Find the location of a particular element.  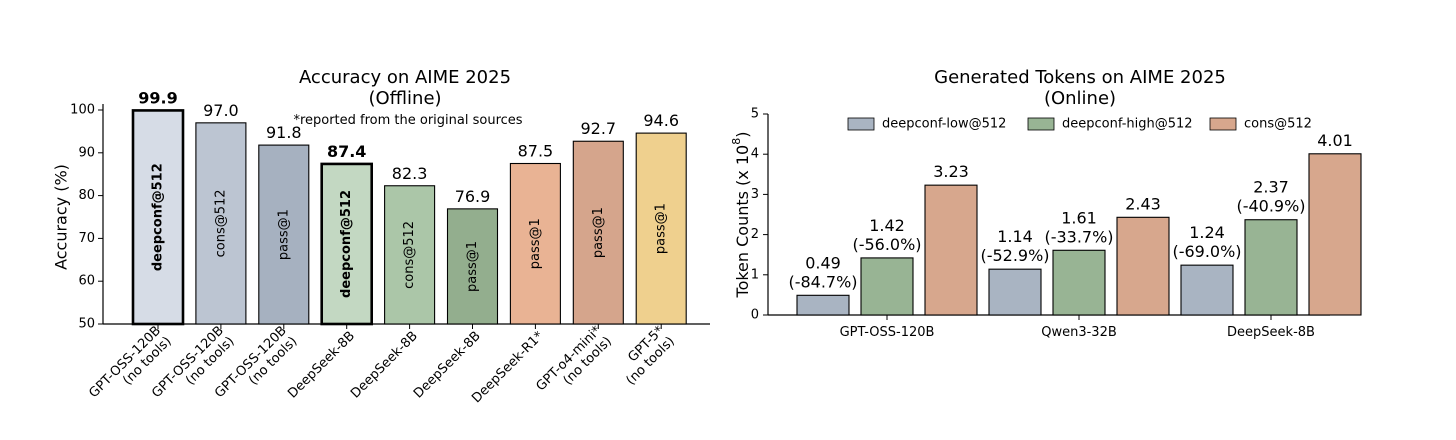

left-bar-value-label: 91.8 is located at coordinates (284, 132).